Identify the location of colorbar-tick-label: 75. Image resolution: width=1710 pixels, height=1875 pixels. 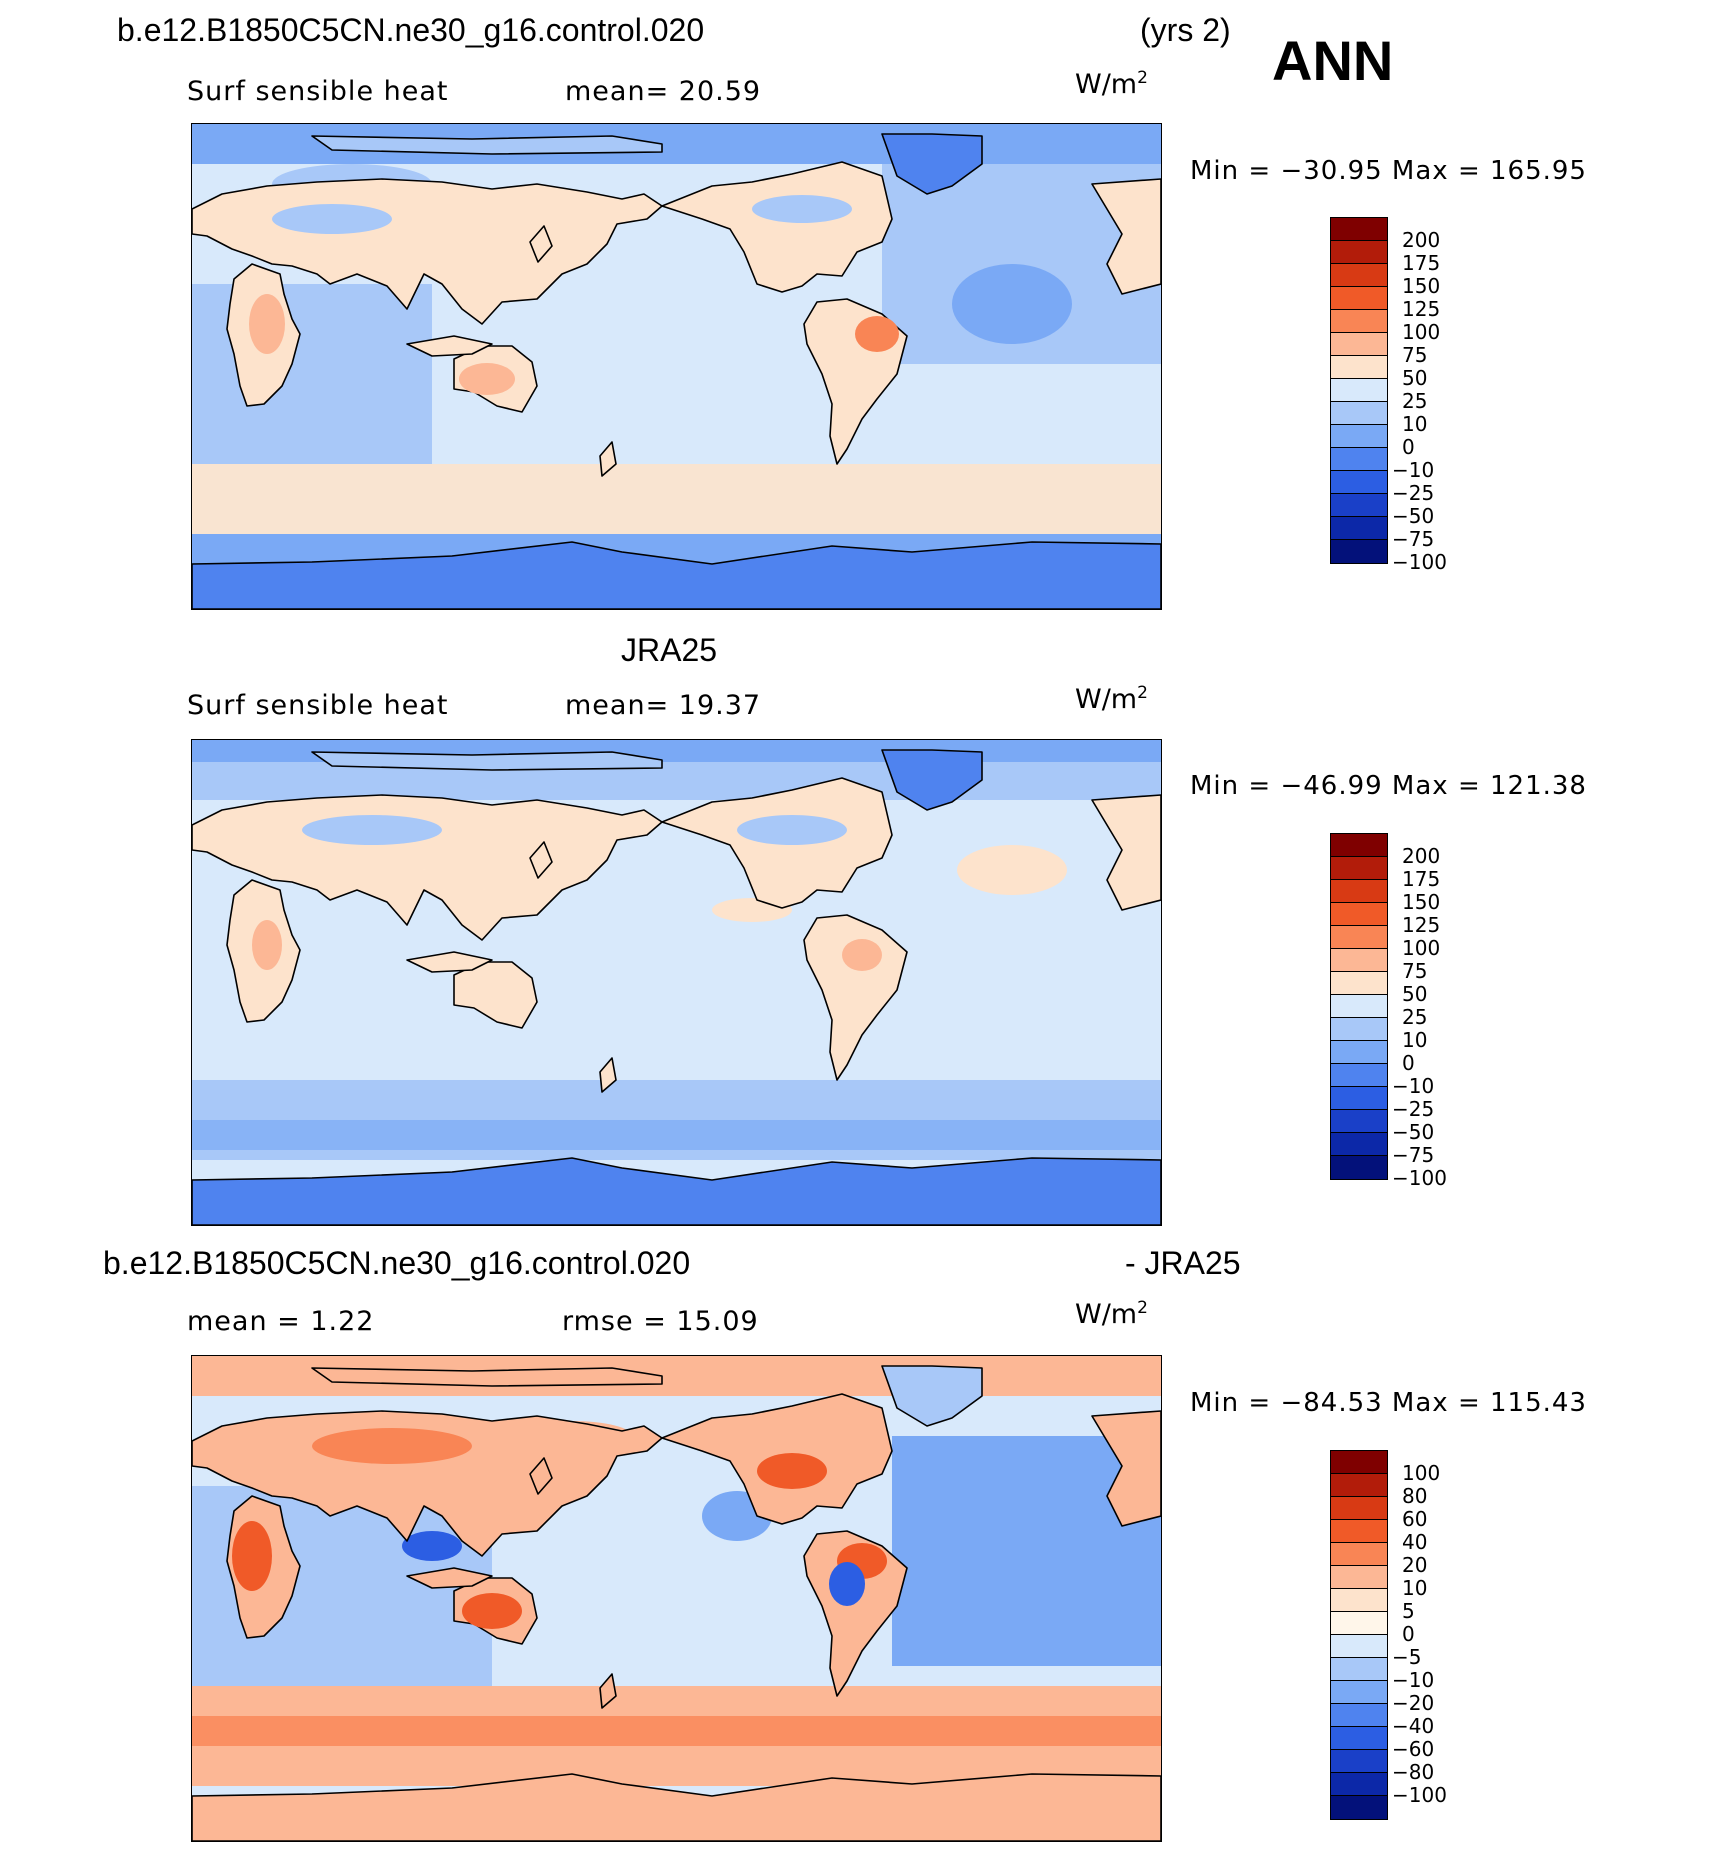
(1415, 355).